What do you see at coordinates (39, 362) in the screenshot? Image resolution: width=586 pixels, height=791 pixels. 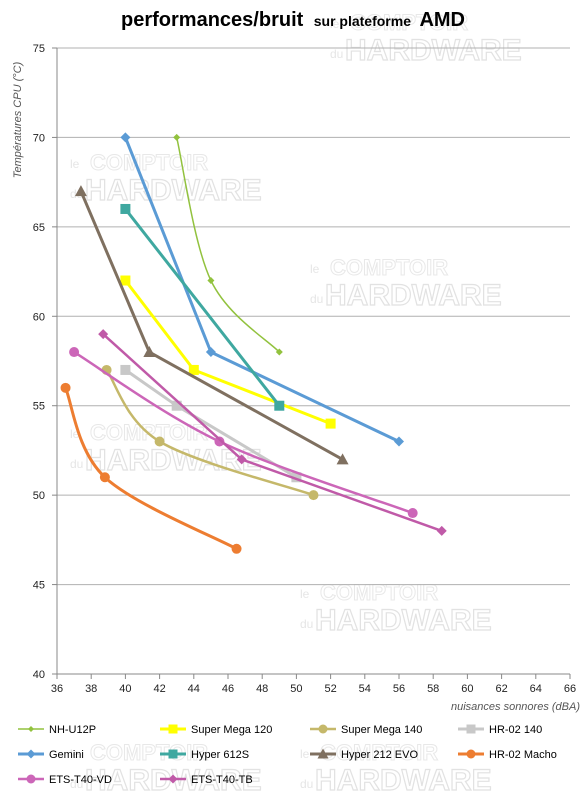 I see `y-tick-labels: 40 45 50 55 60 65 70 75` at bounding box center [39, 362].